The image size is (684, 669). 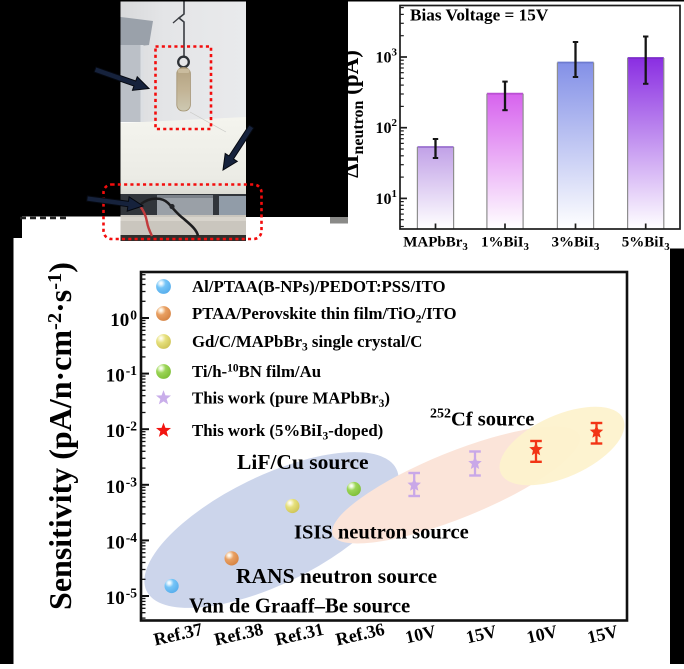 I want to click on svg-text: MAPbBr3, so click(x=435, y=244).